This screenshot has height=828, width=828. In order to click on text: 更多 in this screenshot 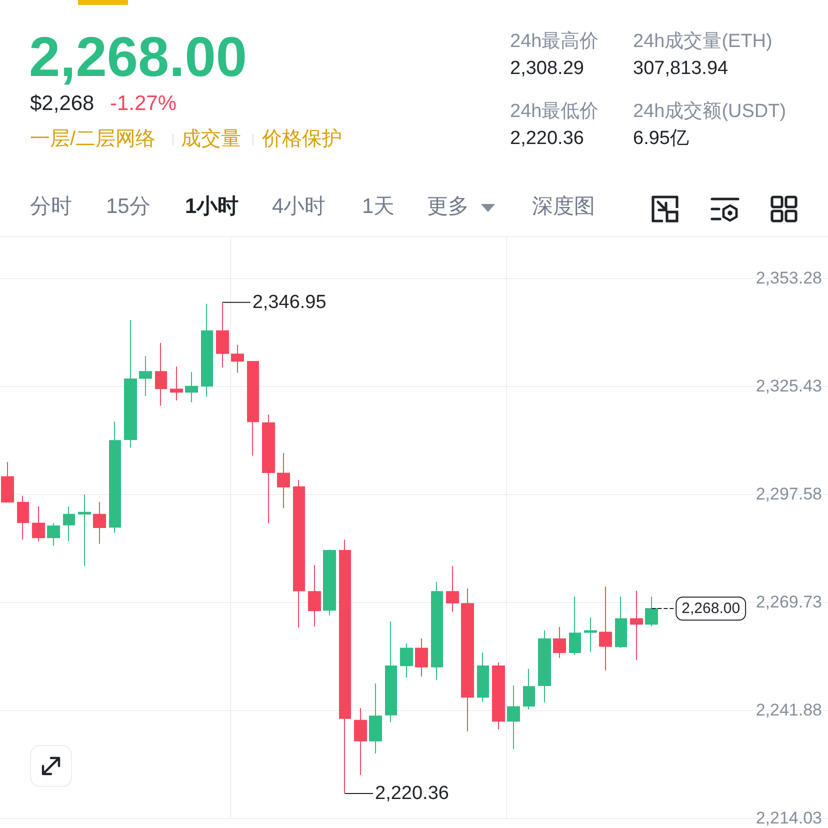, I will do `click(448, 207)`.